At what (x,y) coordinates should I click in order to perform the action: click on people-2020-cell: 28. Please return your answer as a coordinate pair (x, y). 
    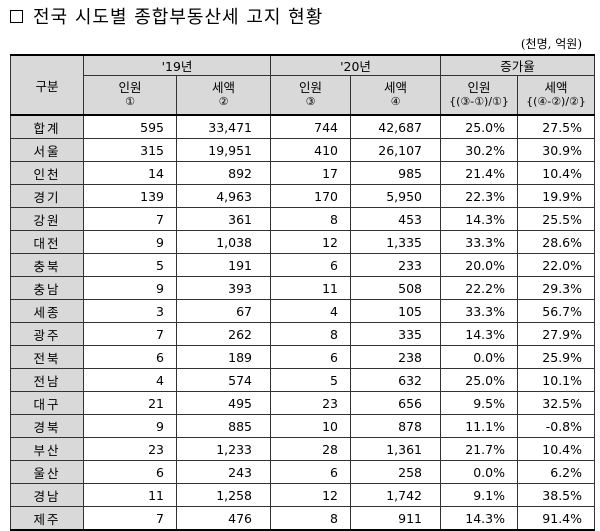
    Looking at the image, I should click on (310, 449).